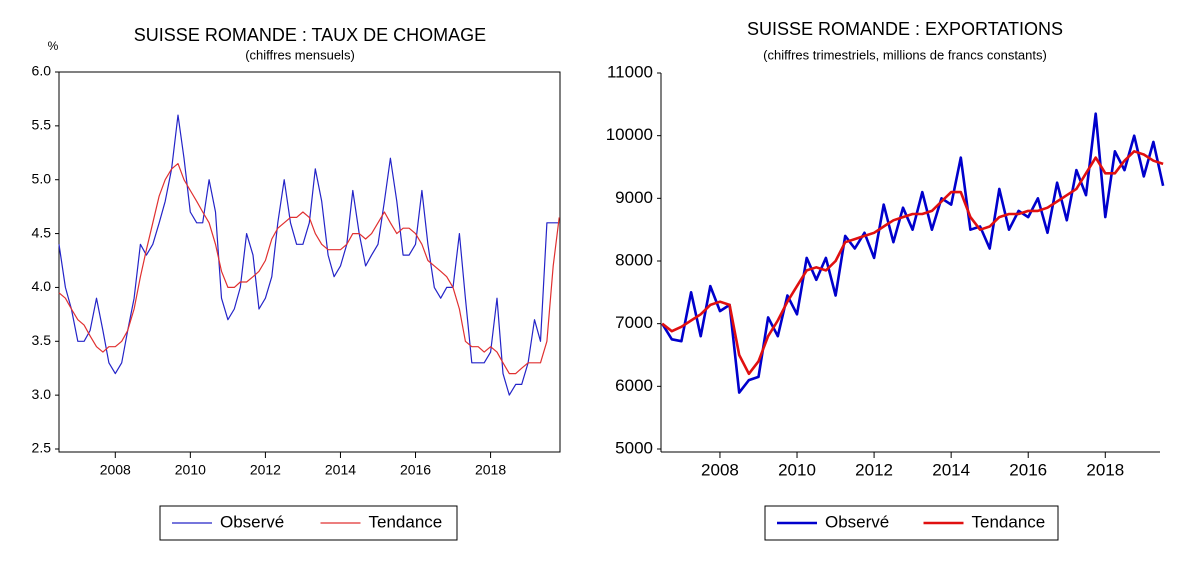 The width and height of the screenshot is (1188, 581). Describe the element at coordinates (42, 71) in the screenshot. I see `y-tick-label: 6.0` at that location.